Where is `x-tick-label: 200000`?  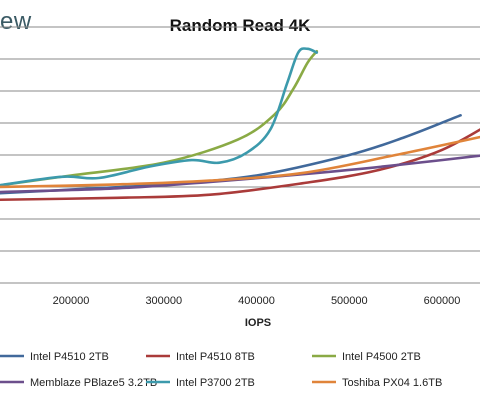 x-tick-label: 200000 is located at coordinates (71, 301).